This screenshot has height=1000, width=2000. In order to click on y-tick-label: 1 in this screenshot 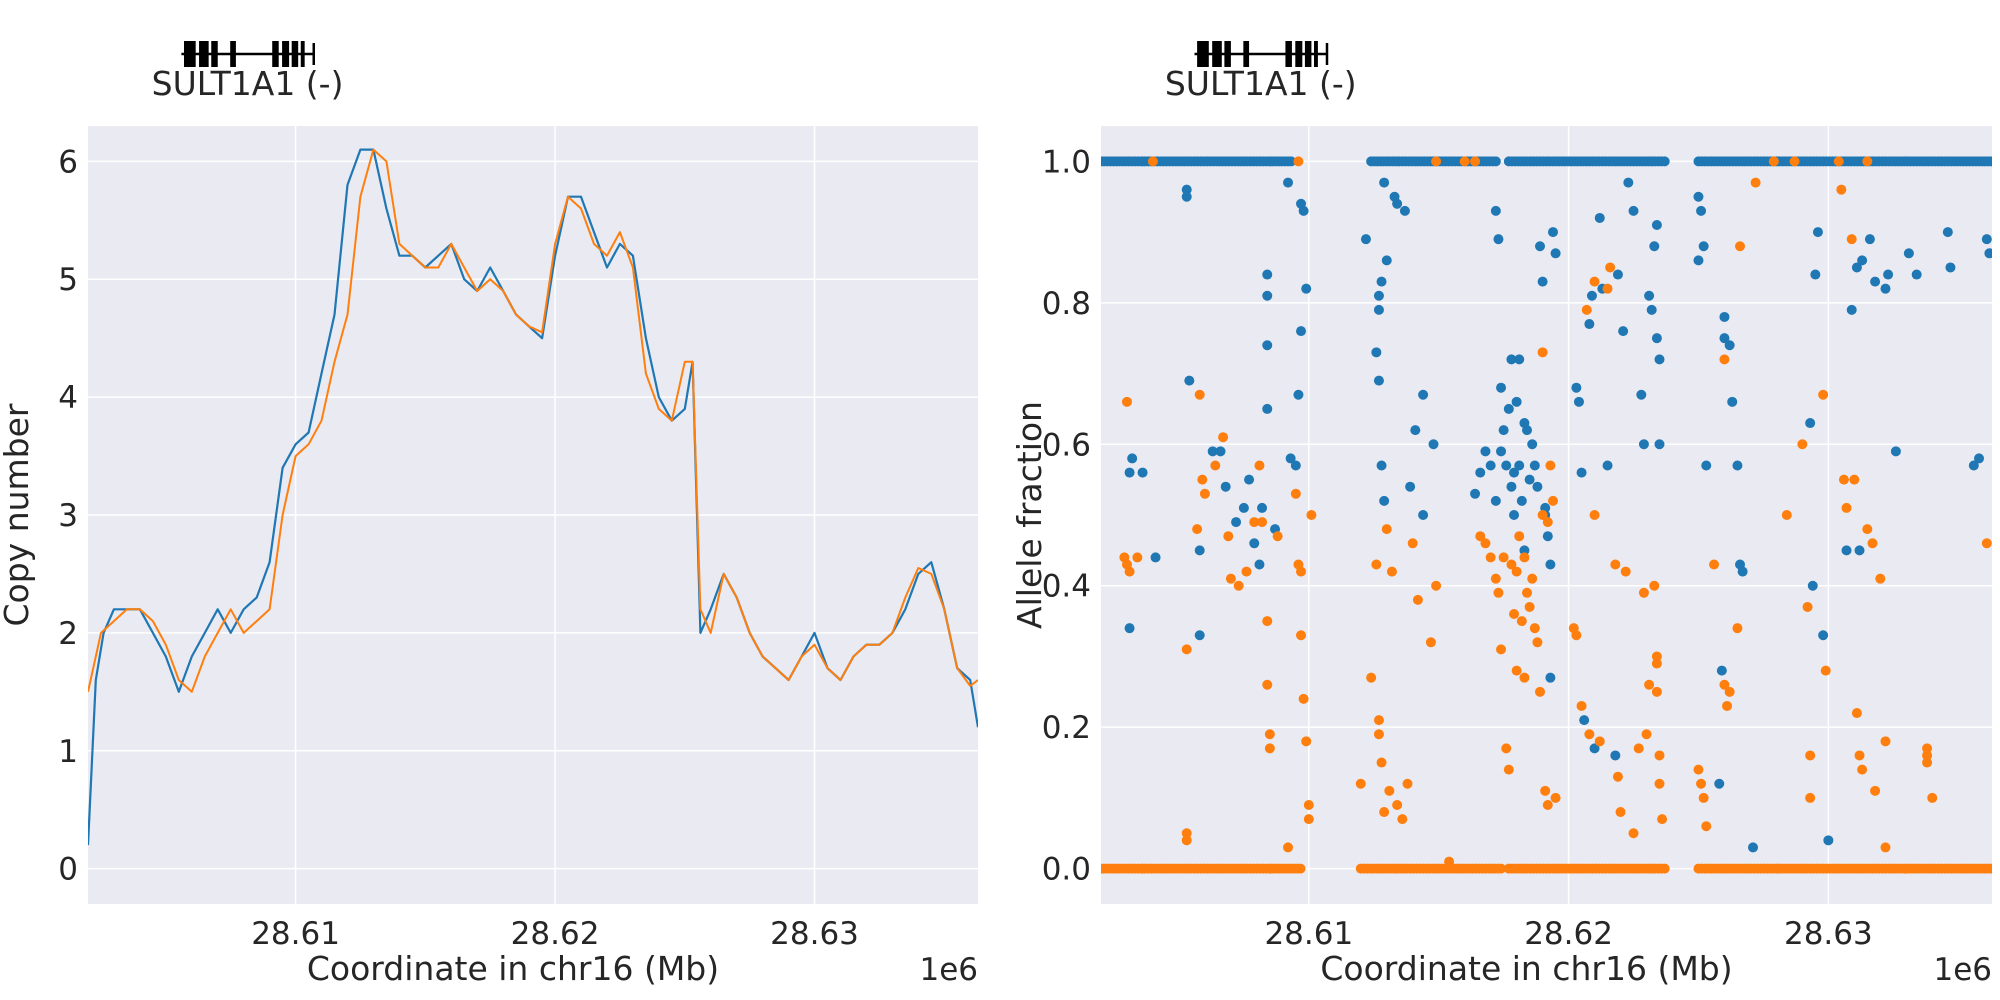, I will do `click(68, 752)`.